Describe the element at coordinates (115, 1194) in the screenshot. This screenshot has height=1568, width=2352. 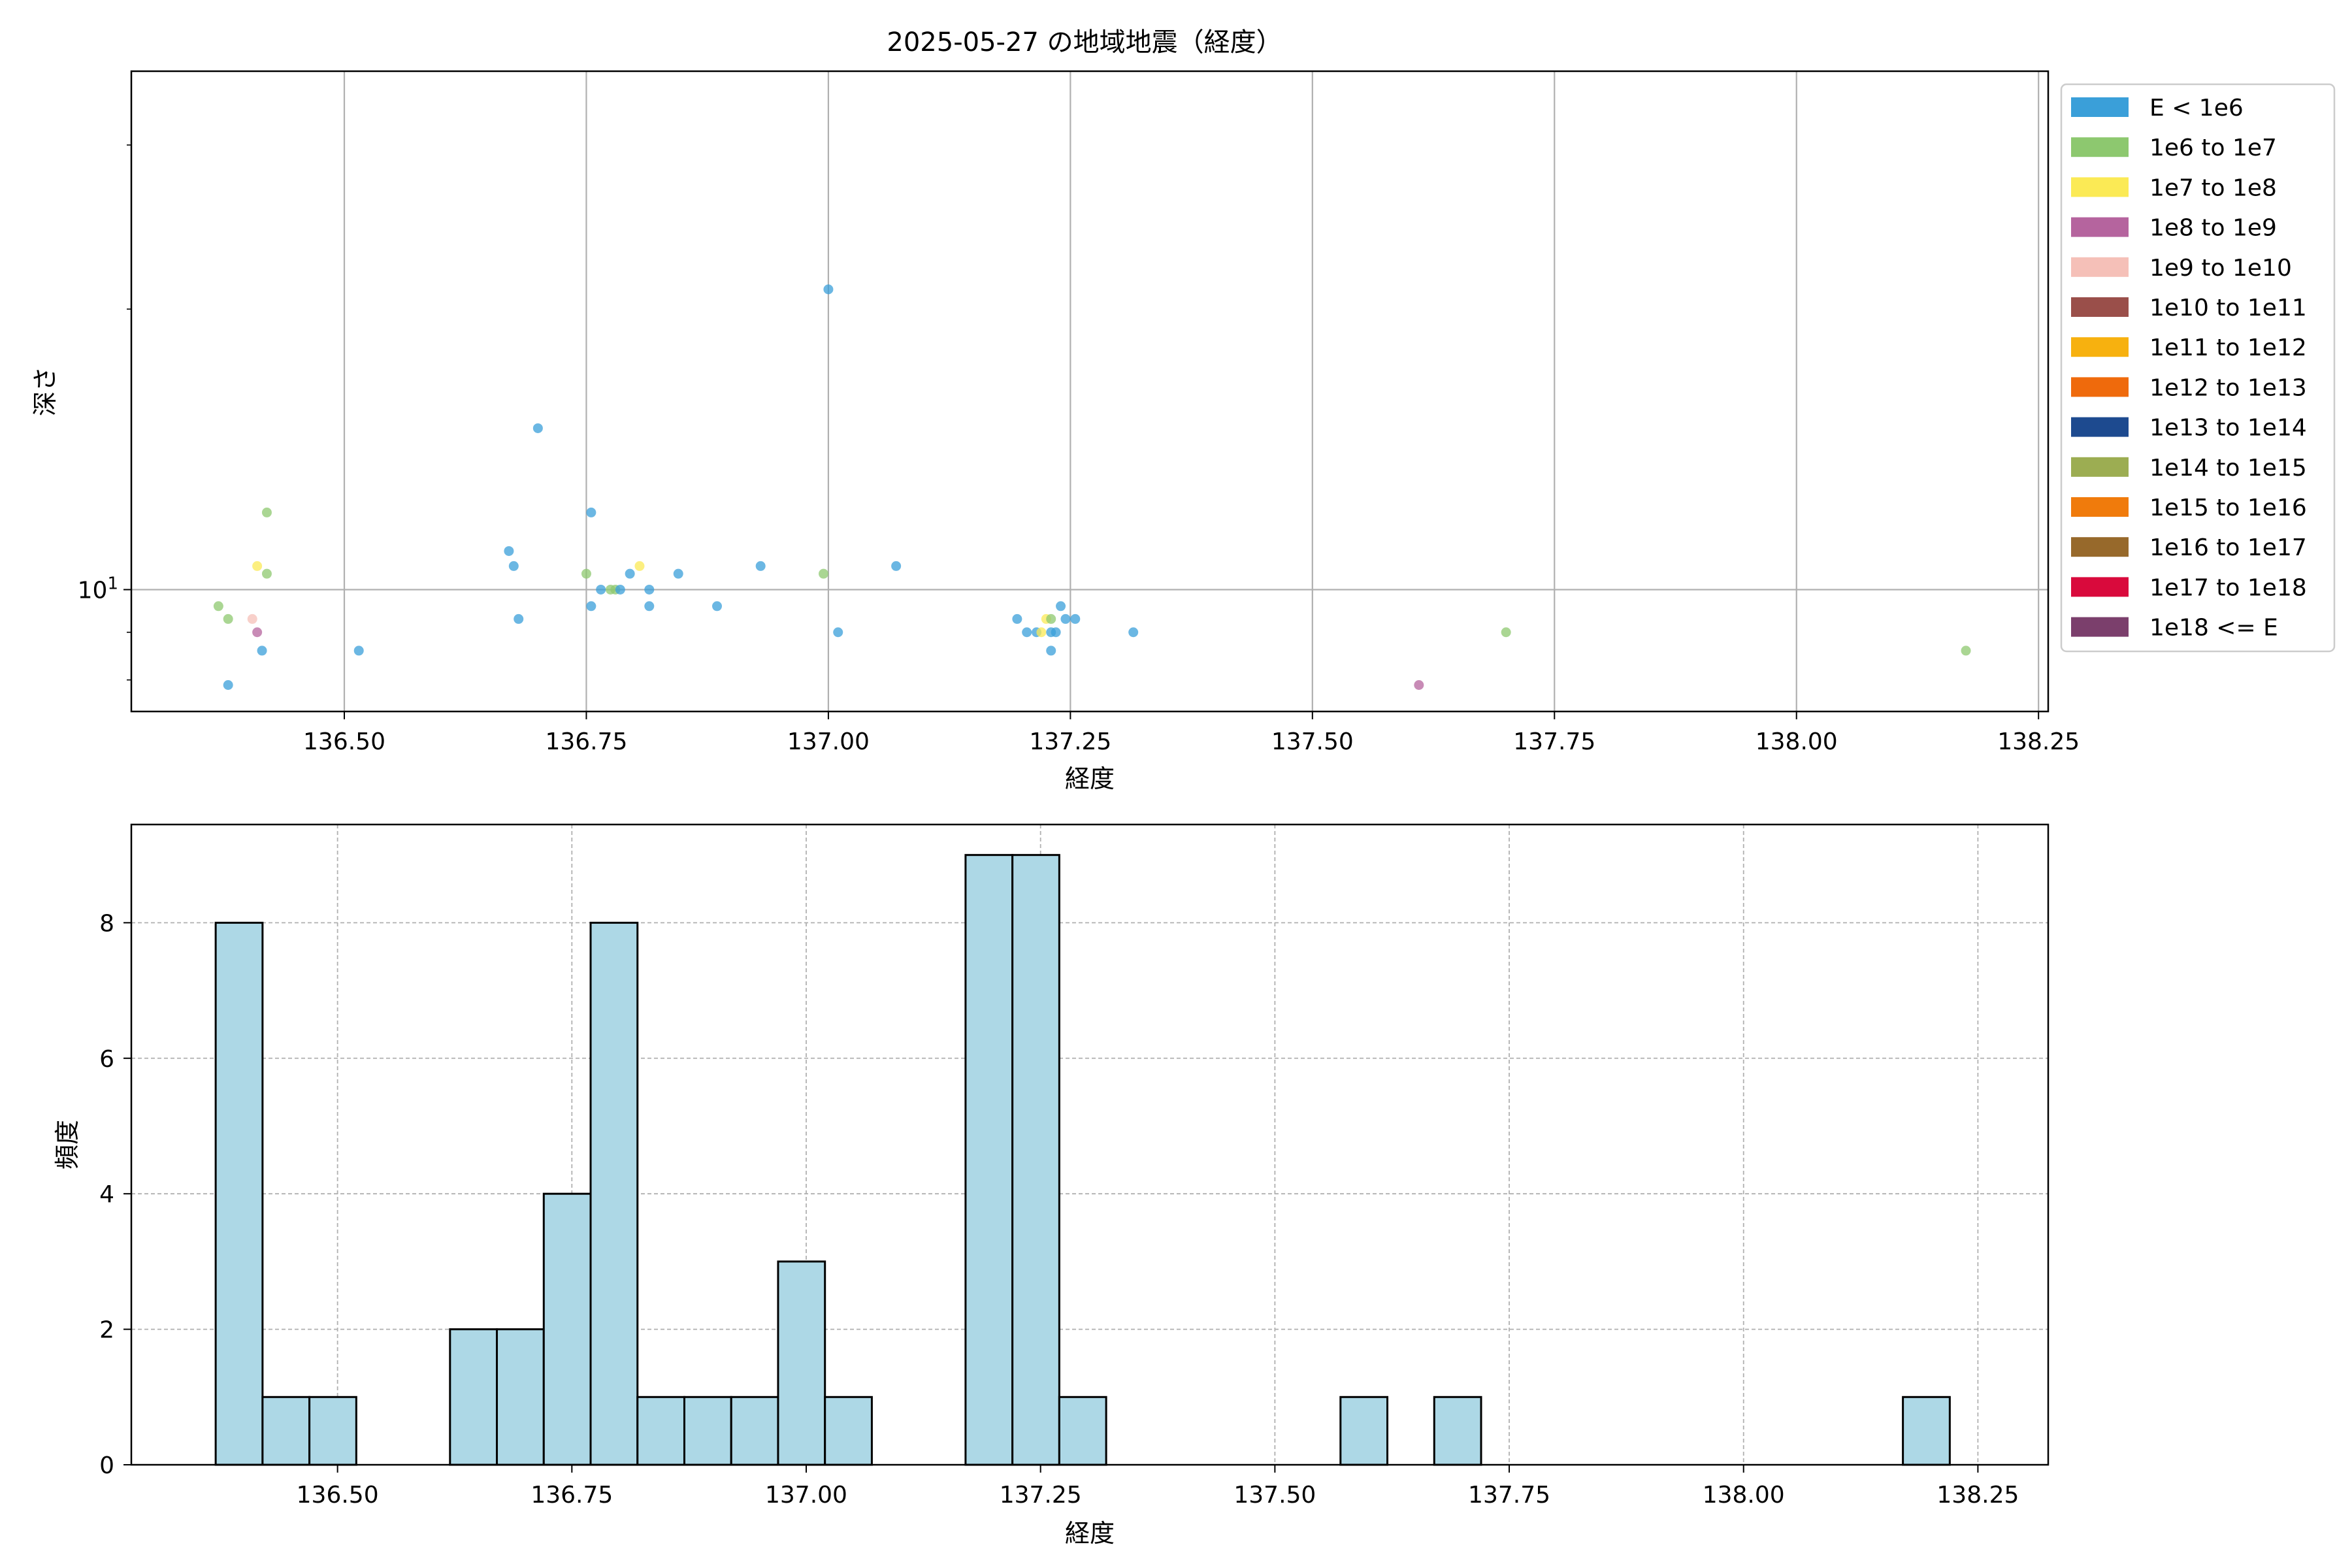
I see `histogram-y-ticks: 0 2 4 6 8` at that location.